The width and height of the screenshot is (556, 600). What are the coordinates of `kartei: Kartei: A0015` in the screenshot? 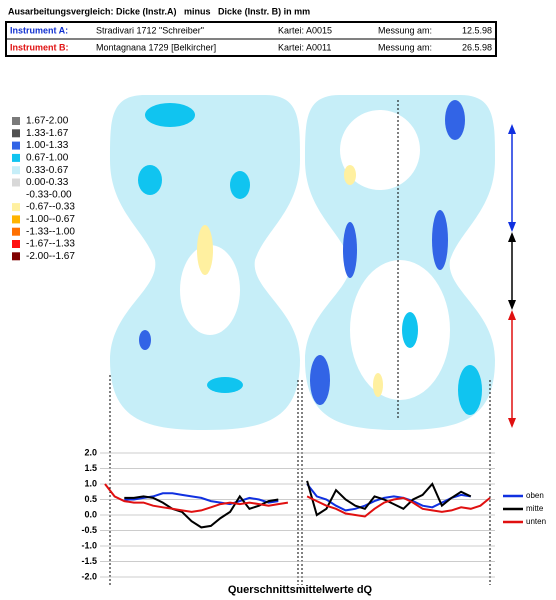 It's located at (305, 30).